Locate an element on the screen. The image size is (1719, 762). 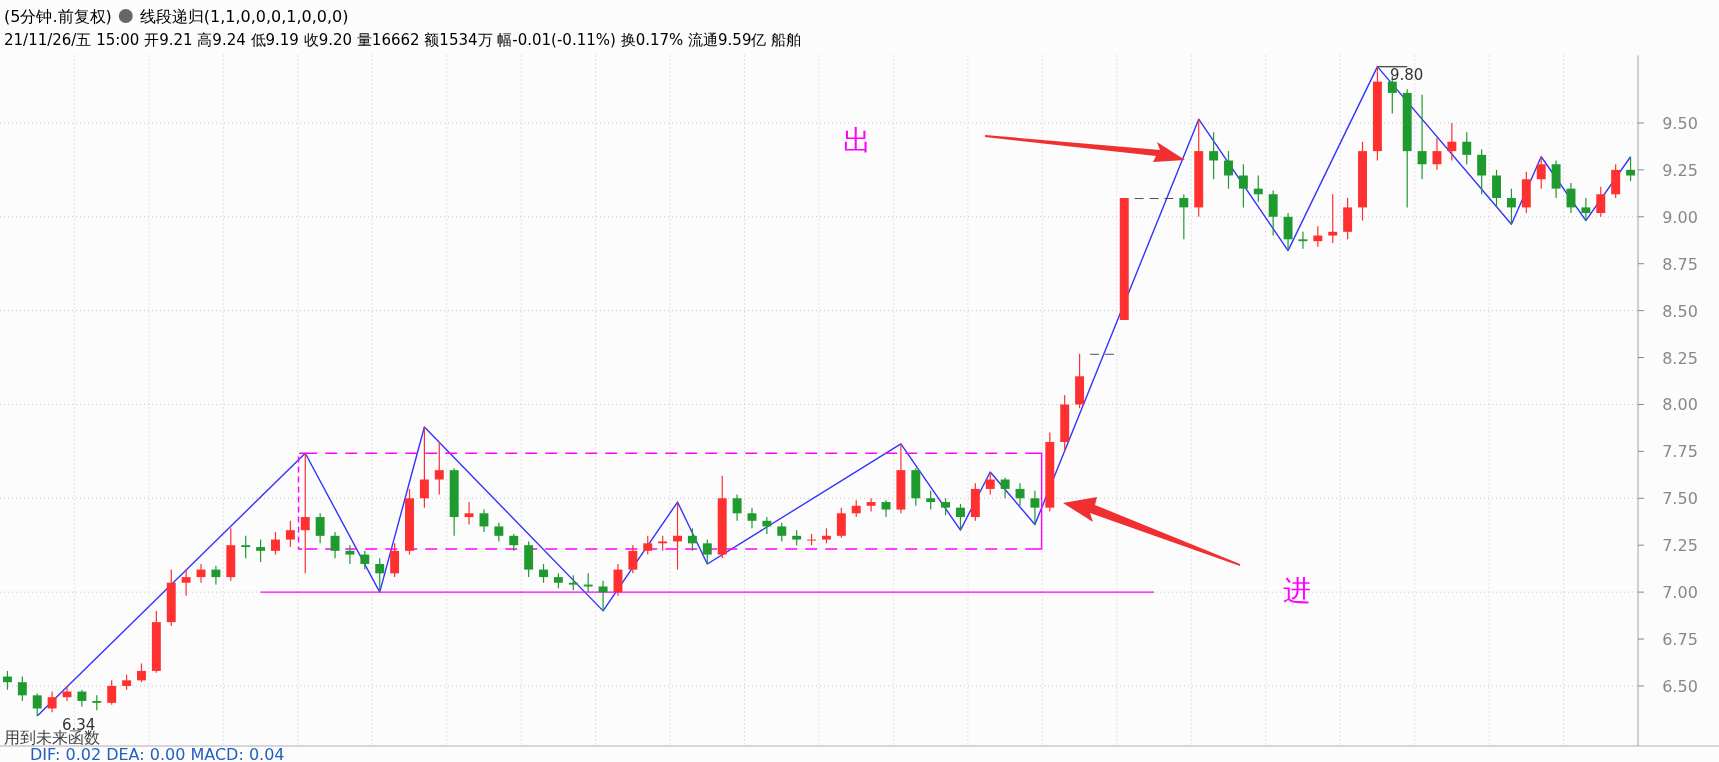
y-tick-label: 9.25 is located at coordinates (1680, 170).